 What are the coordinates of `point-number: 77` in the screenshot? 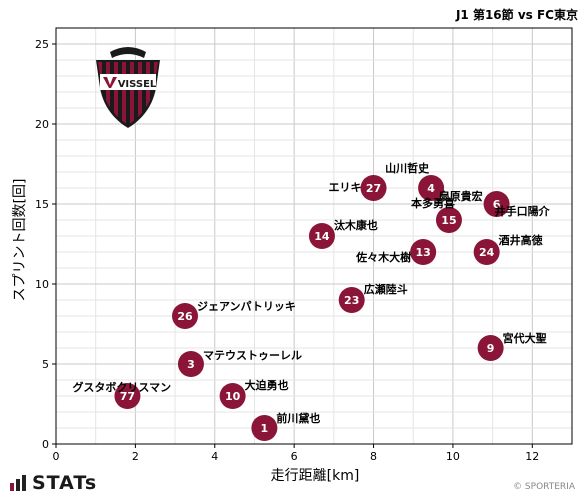 It's located at (127, 396).